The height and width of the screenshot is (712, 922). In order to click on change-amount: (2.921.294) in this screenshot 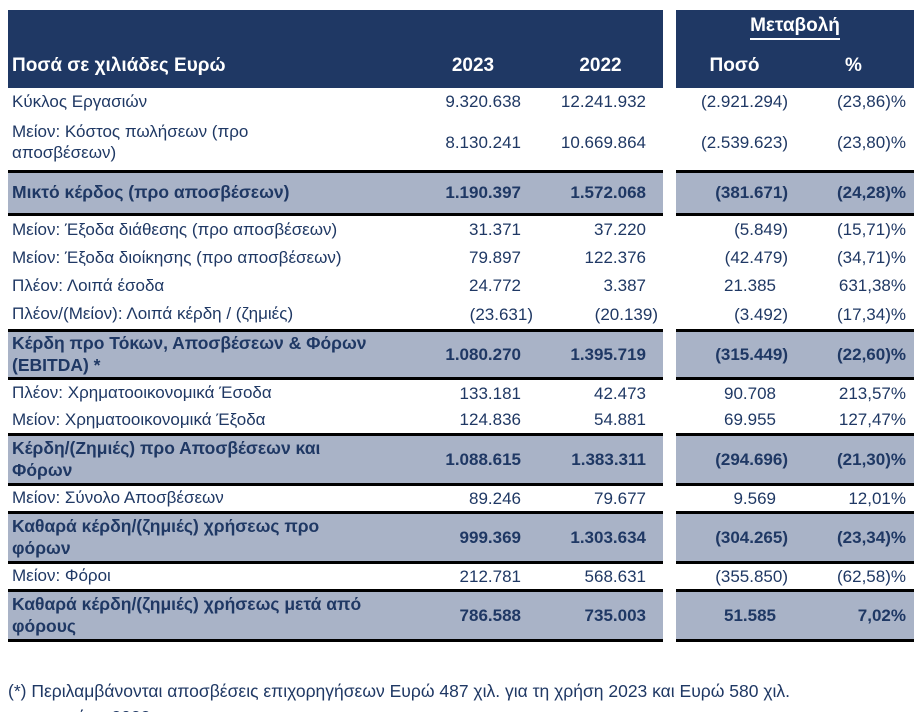, I will do `click(744, 101)`.